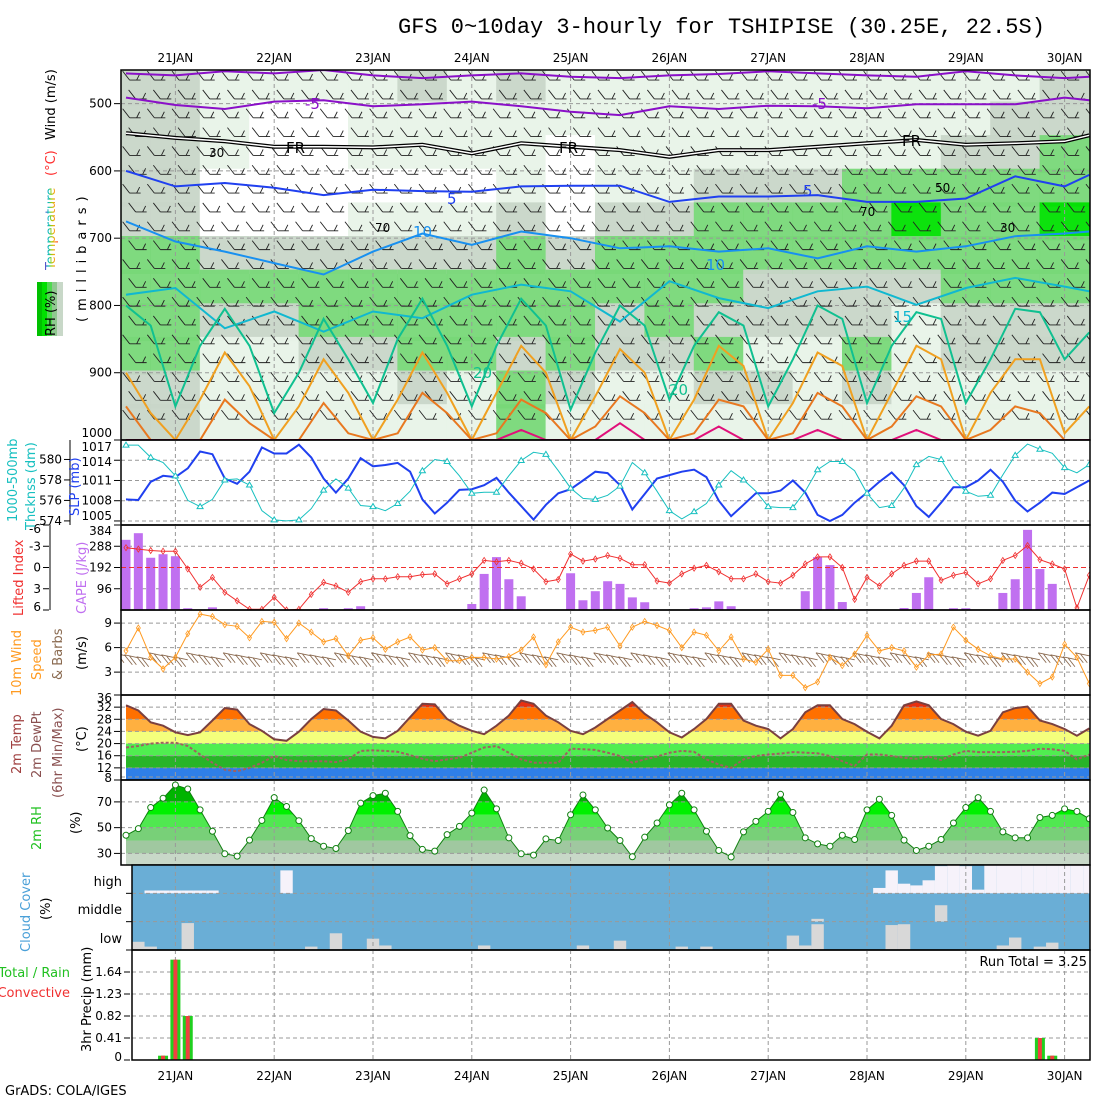 Image resolution: width=1100 pixels, height=1100 pixels. What do you see at coordinates (37, 568) in the screenshot?
I see `li-tick: 0` at bounding box center [37, 568].